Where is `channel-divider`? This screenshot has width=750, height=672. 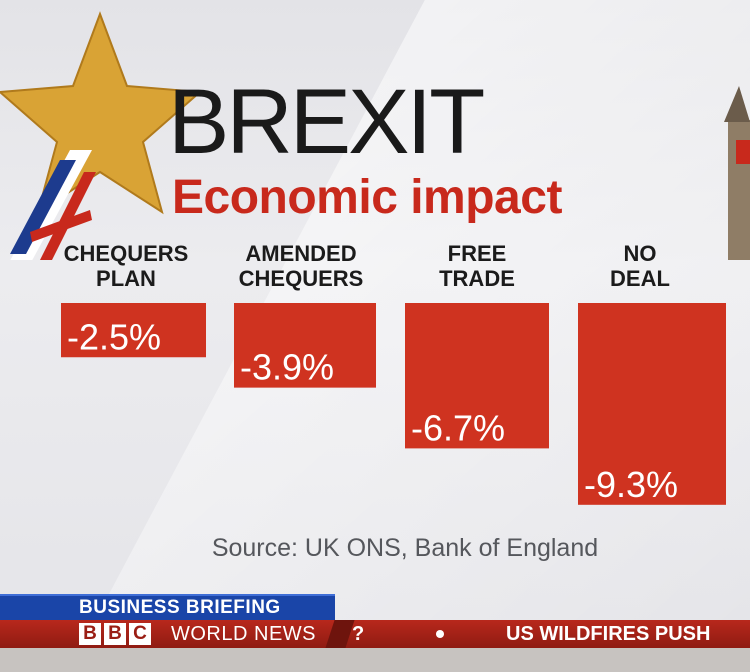
channel-divider is located at coordinates (340, 634).